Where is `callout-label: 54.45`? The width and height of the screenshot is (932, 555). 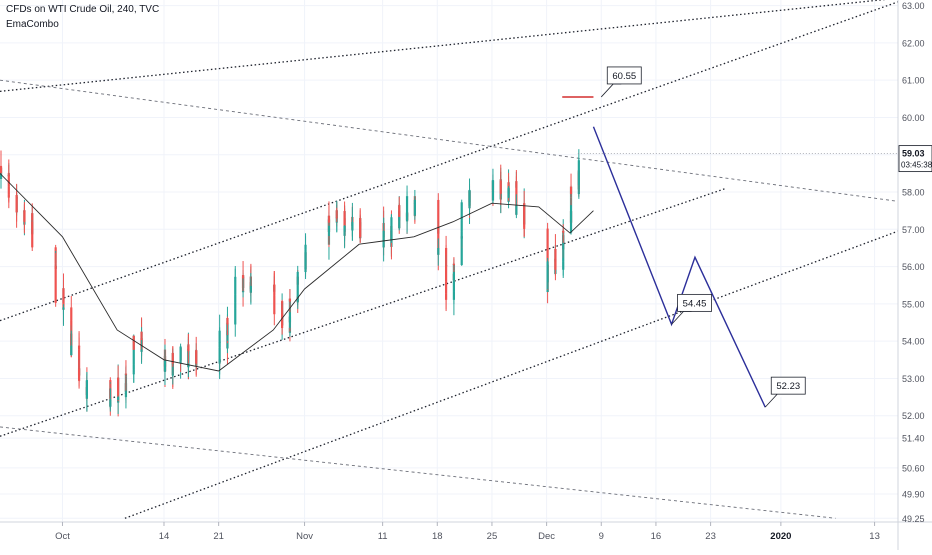
callout-label: 54.45 is located at coordinates (695, 303).